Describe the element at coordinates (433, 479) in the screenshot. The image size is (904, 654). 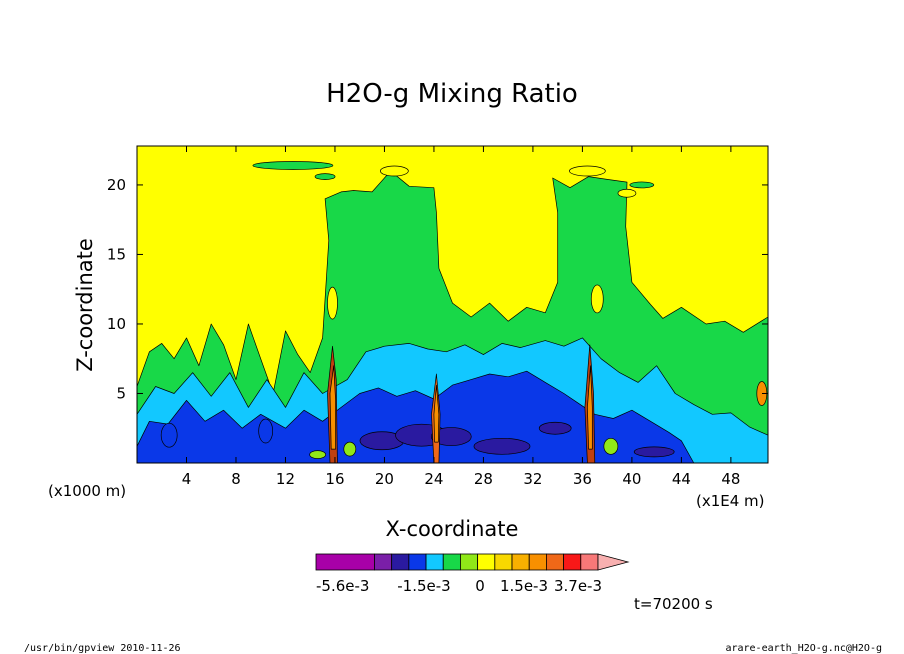
I see `x-tick-label: 24` at that location.